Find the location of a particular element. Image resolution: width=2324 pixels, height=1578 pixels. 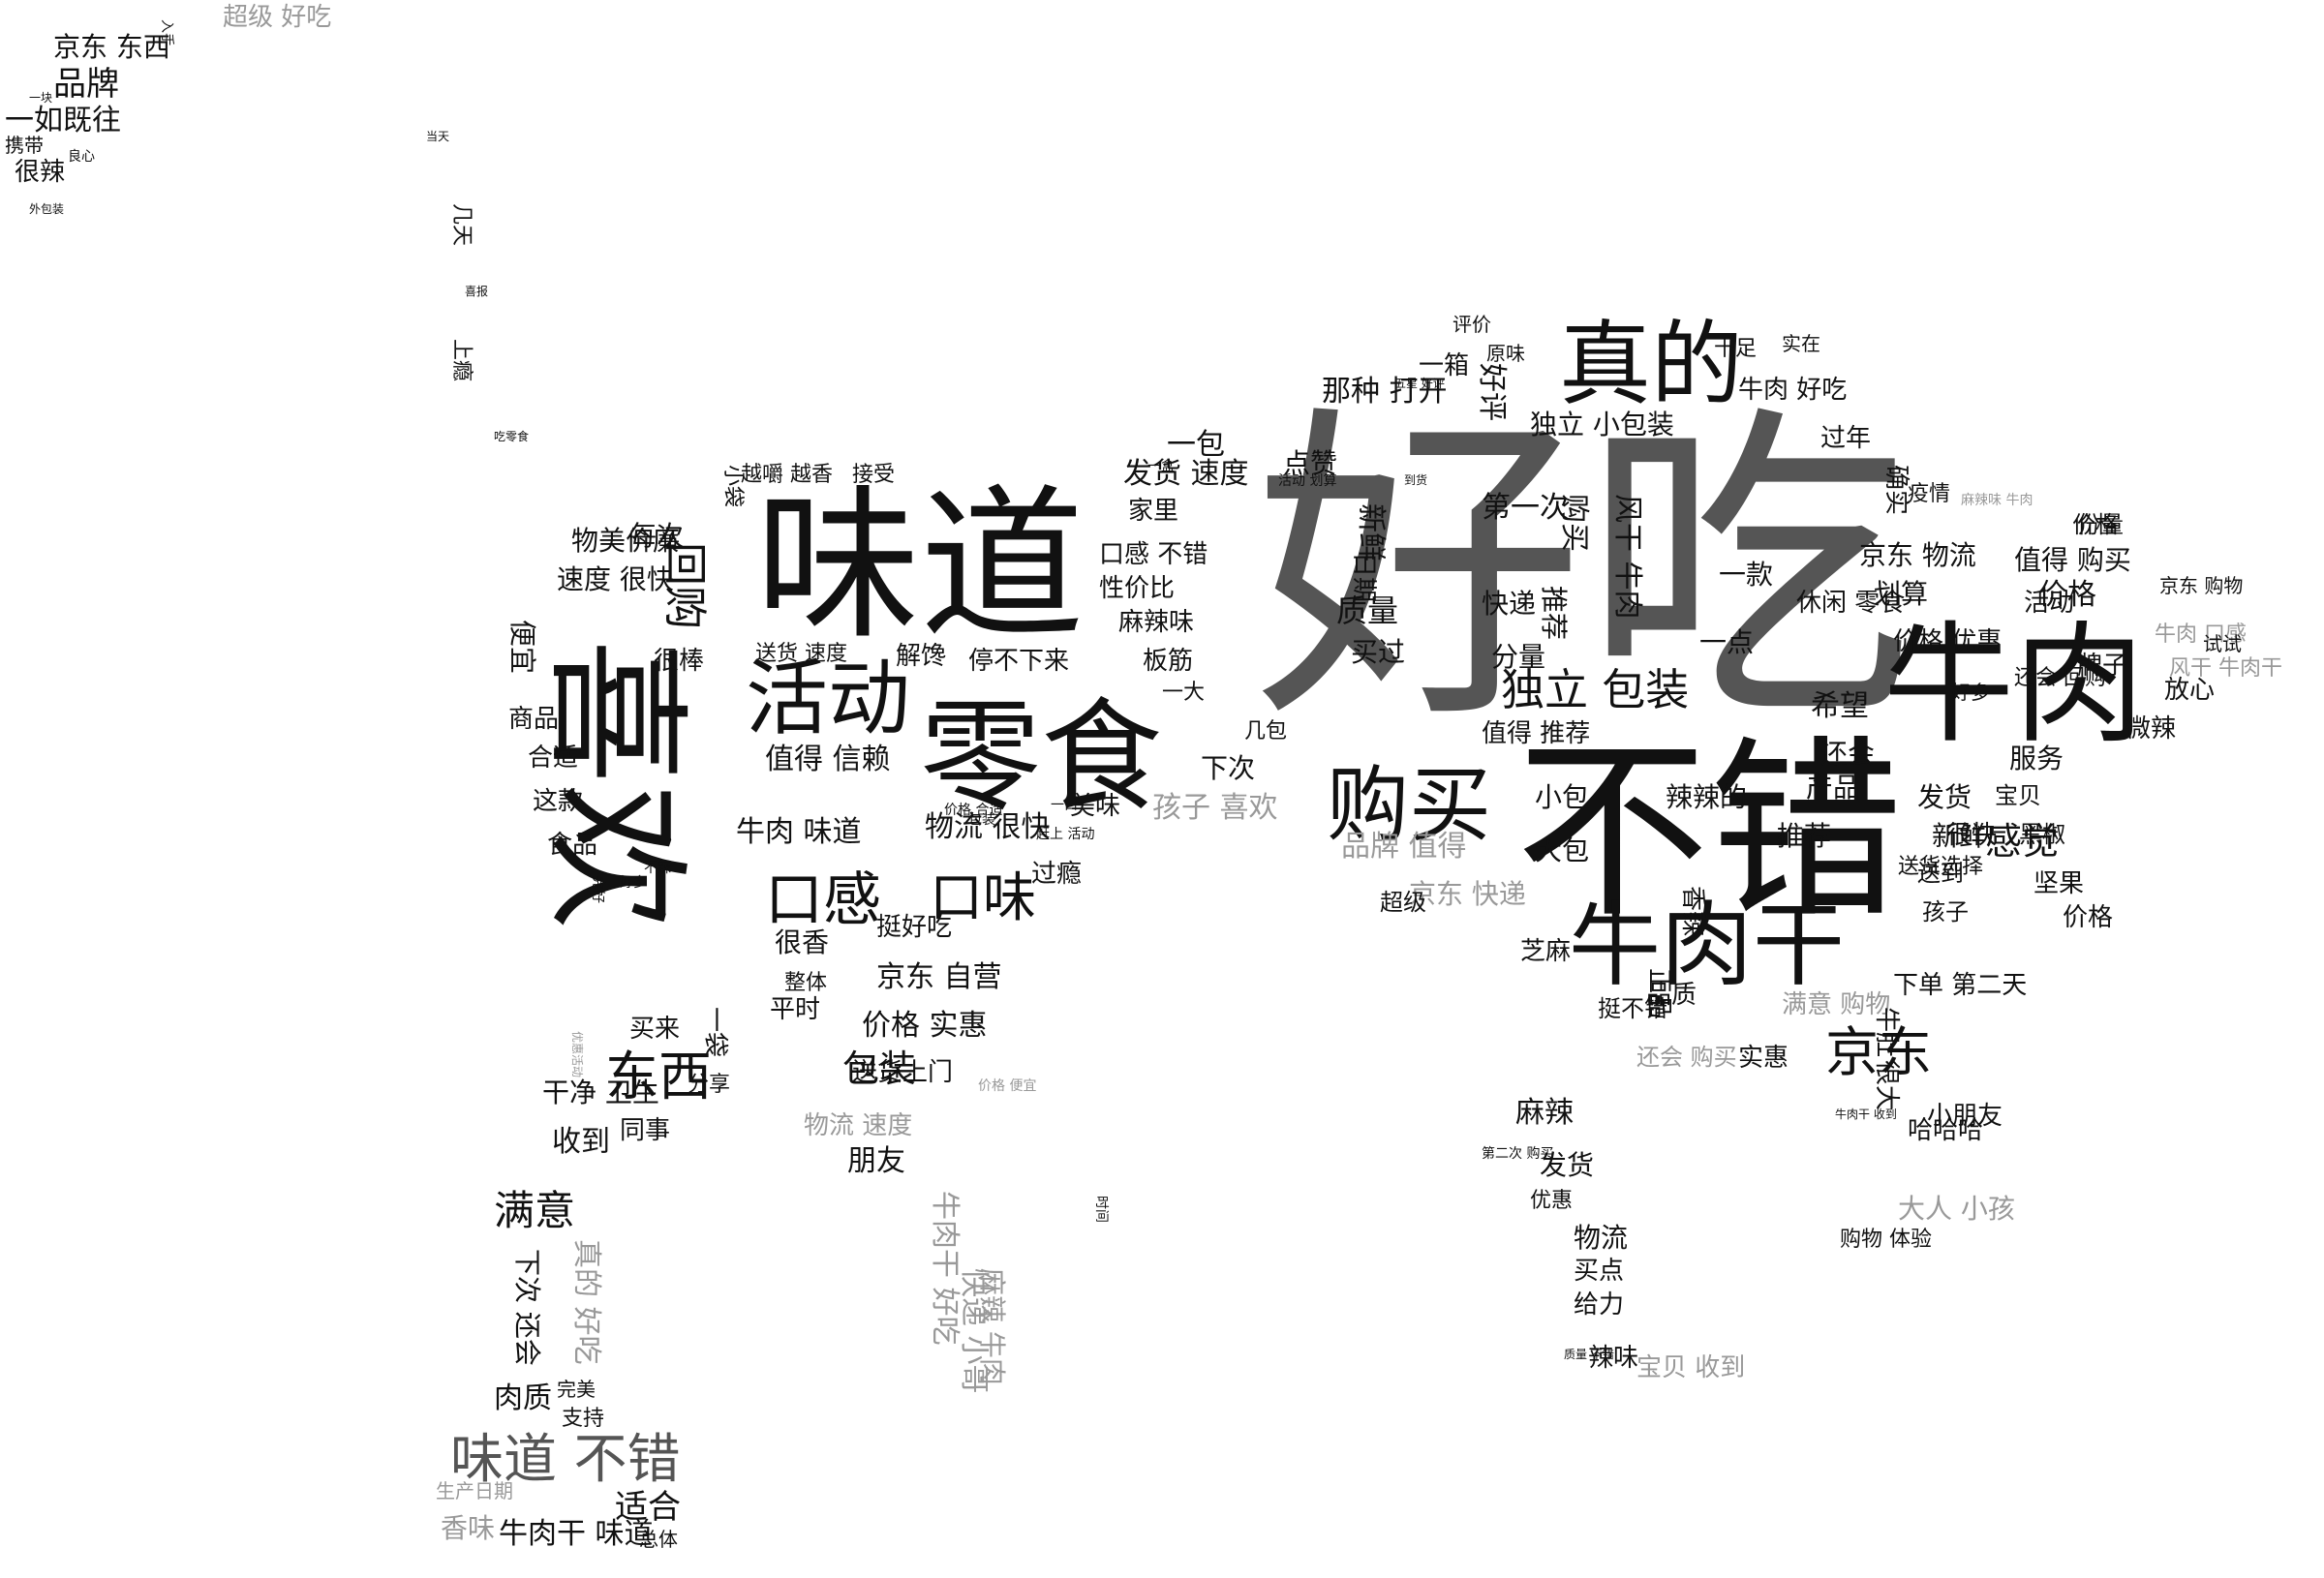

cloud-word: 干净 卫生 is located at coordinates (600, 1092).